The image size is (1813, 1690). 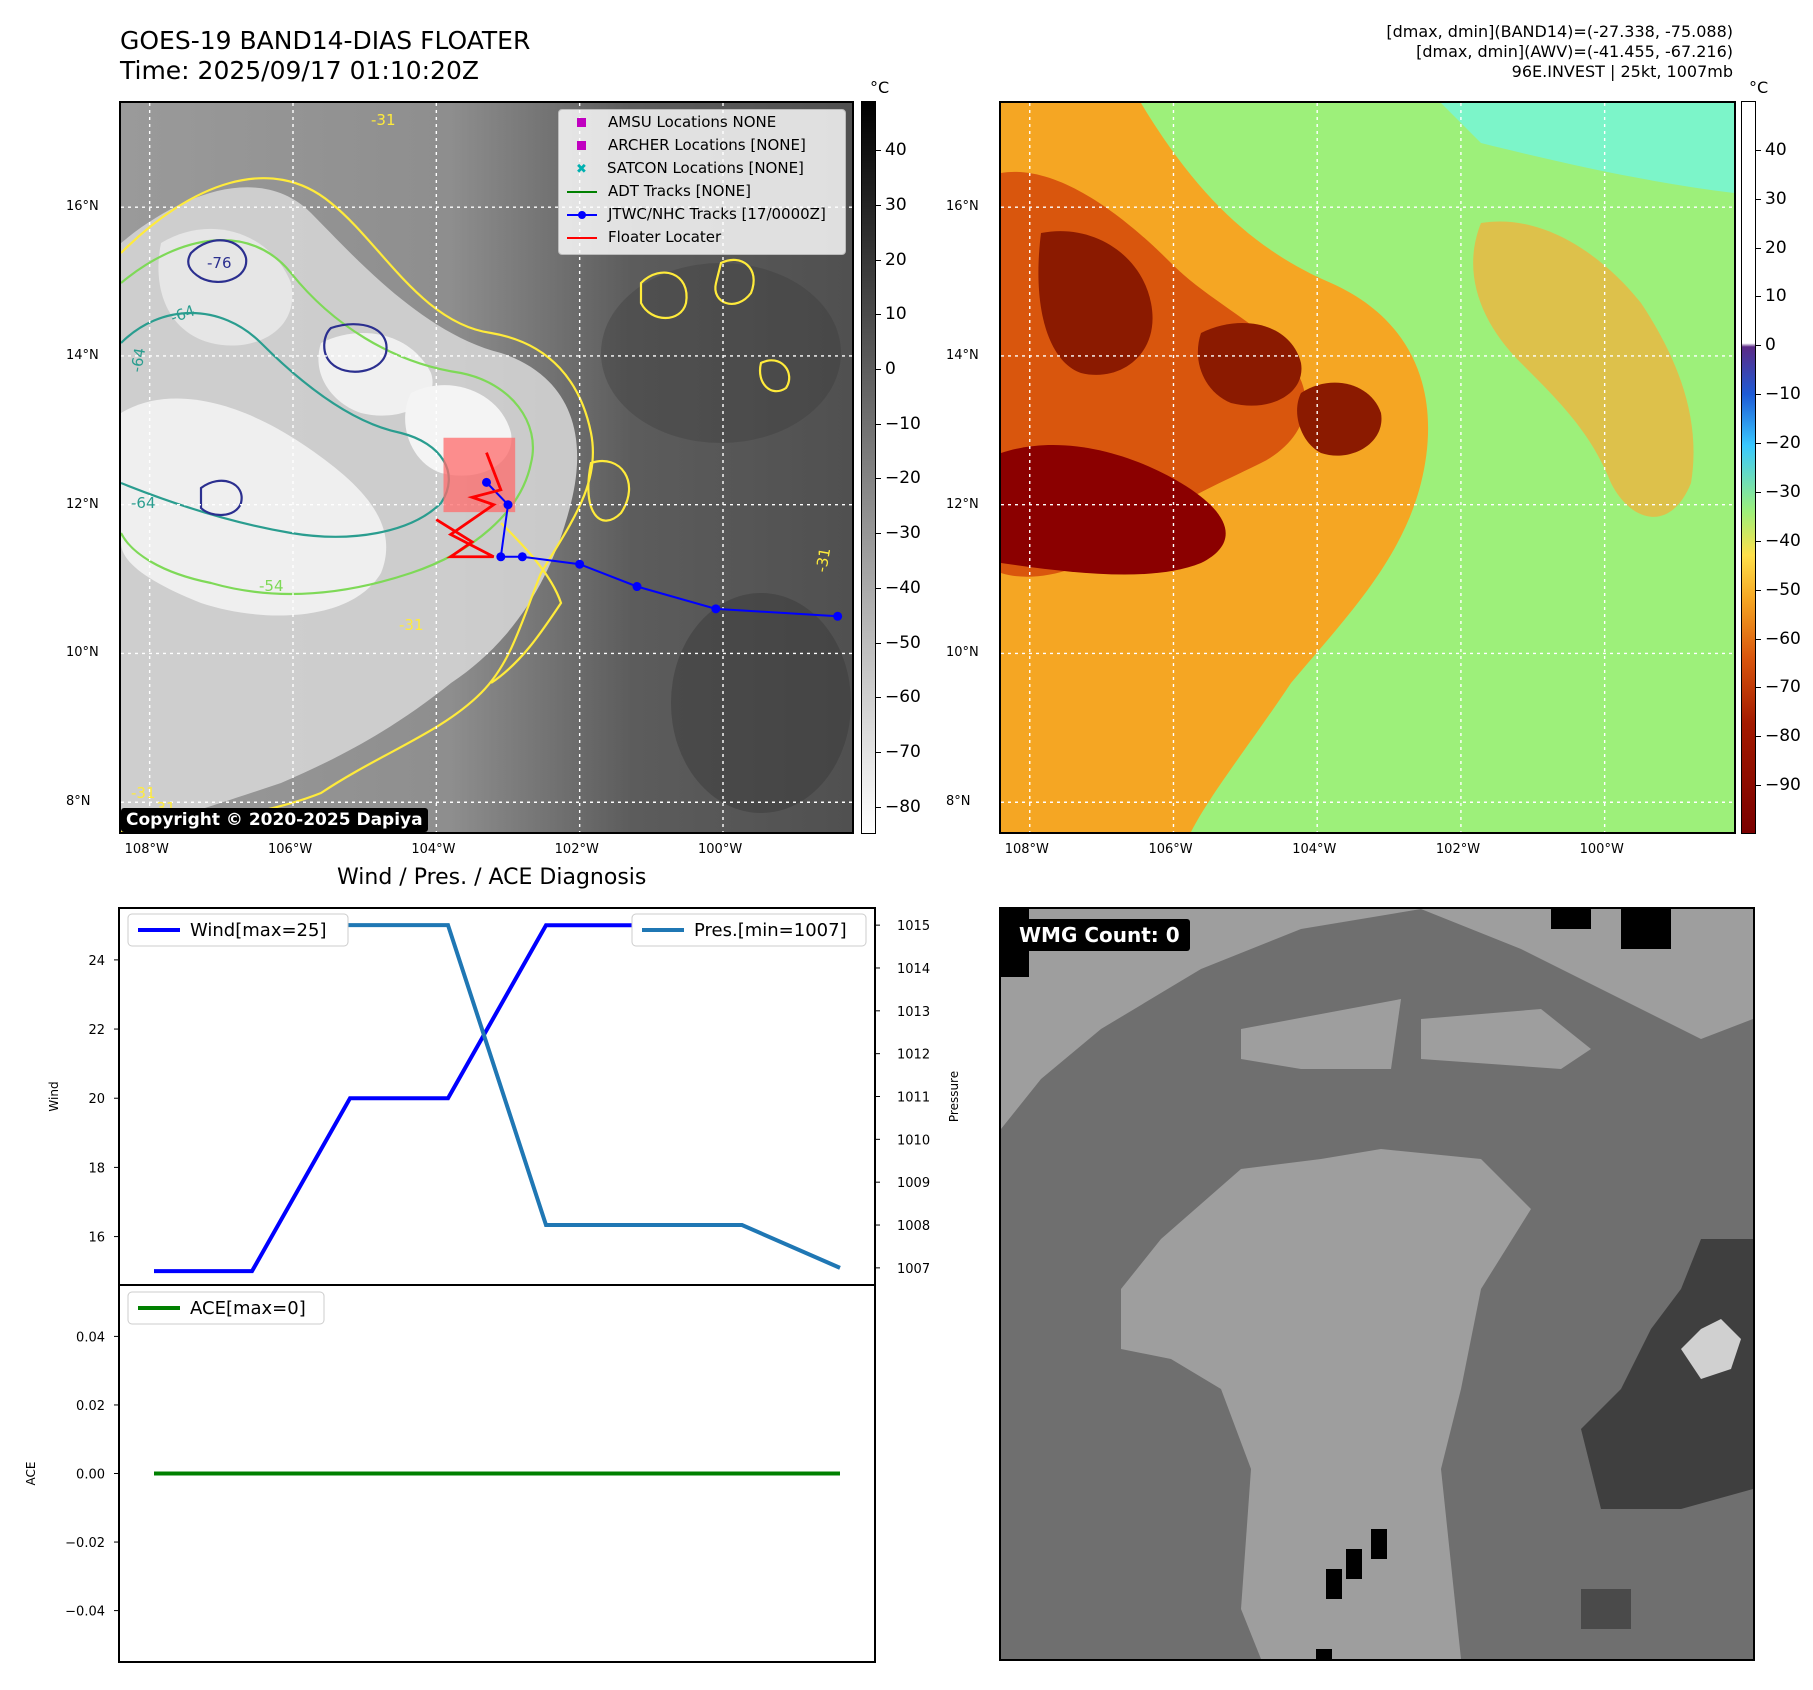 What do you see at coordinates (96, 961) in the screenshot?
I see `wind-tick-label: 24` at bounding box center [96, 961].